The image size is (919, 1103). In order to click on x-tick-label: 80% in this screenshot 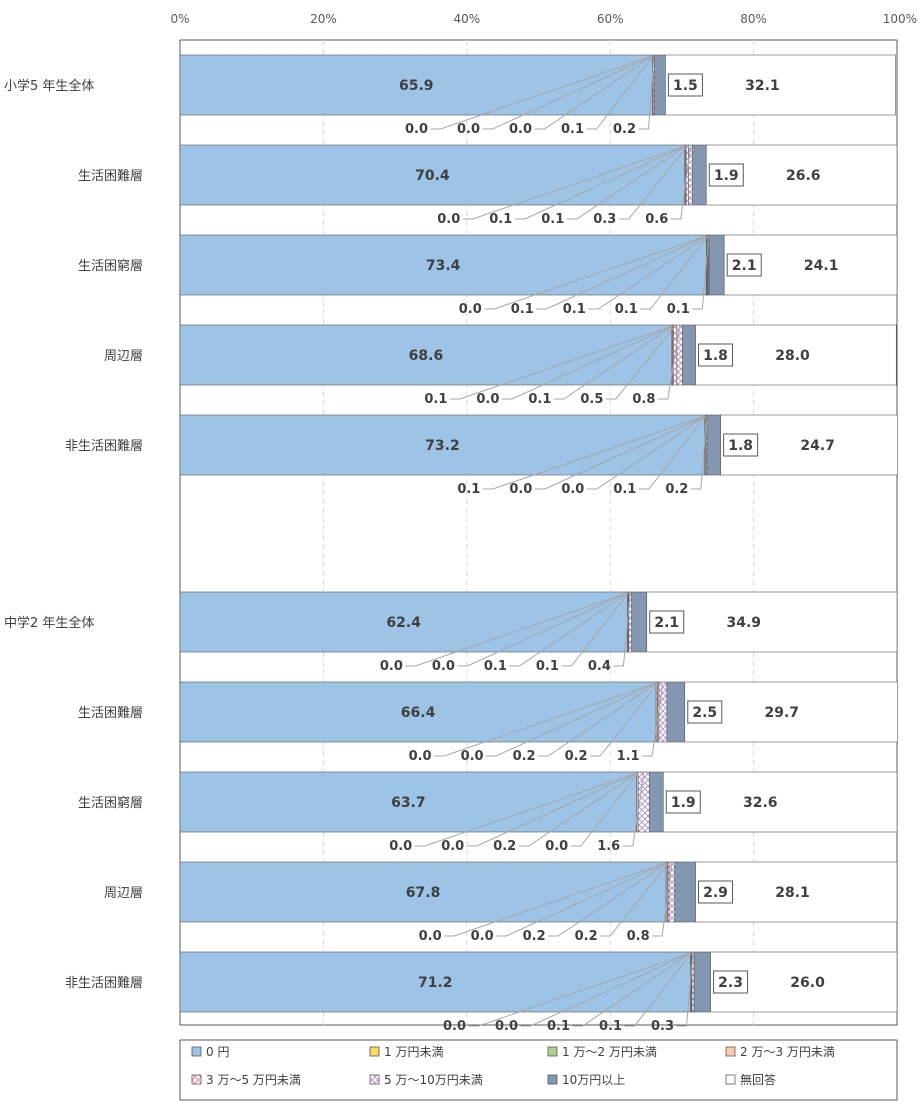, I will do `click(753, 19)`.